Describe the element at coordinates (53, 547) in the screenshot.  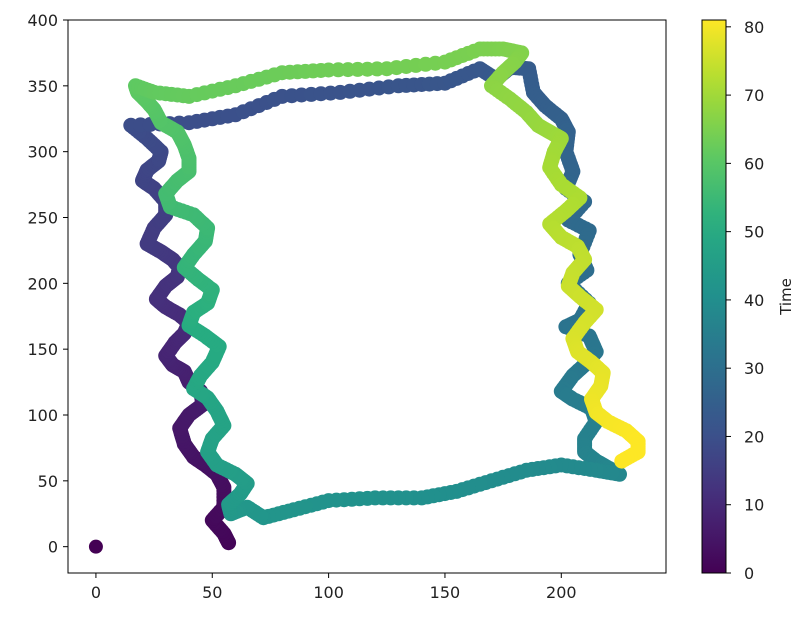
I see `y-tick-label: 0` at that location.